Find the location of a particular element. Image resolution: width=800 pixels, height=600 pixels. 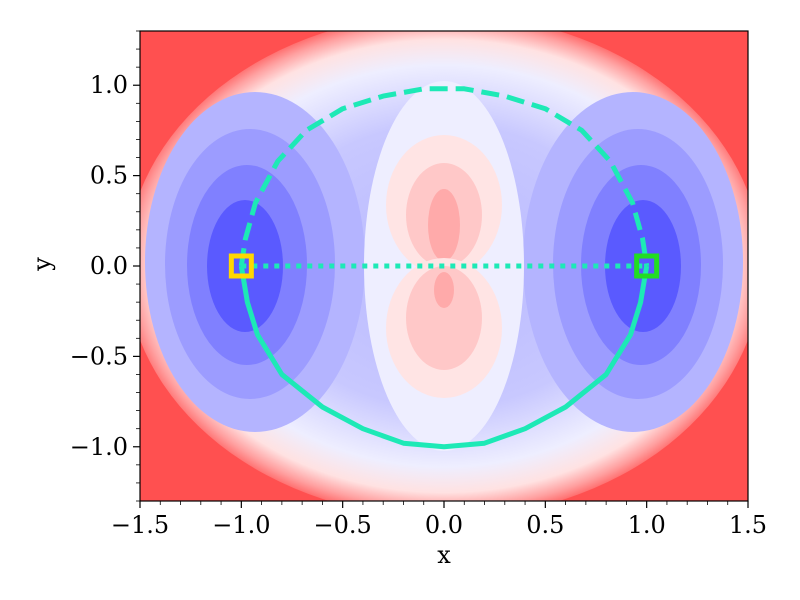

x-tick-label: 1.0 is located at coordinates (647, 525).